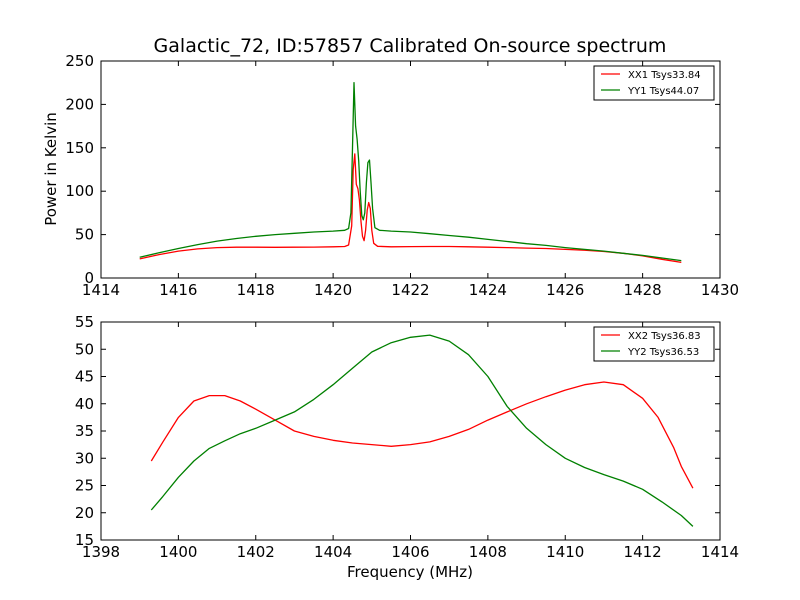  What do you see at coordinates (565, 290) in the screenshot?
I see `x-tick-label: 1426` at bounding box center [565, 290].